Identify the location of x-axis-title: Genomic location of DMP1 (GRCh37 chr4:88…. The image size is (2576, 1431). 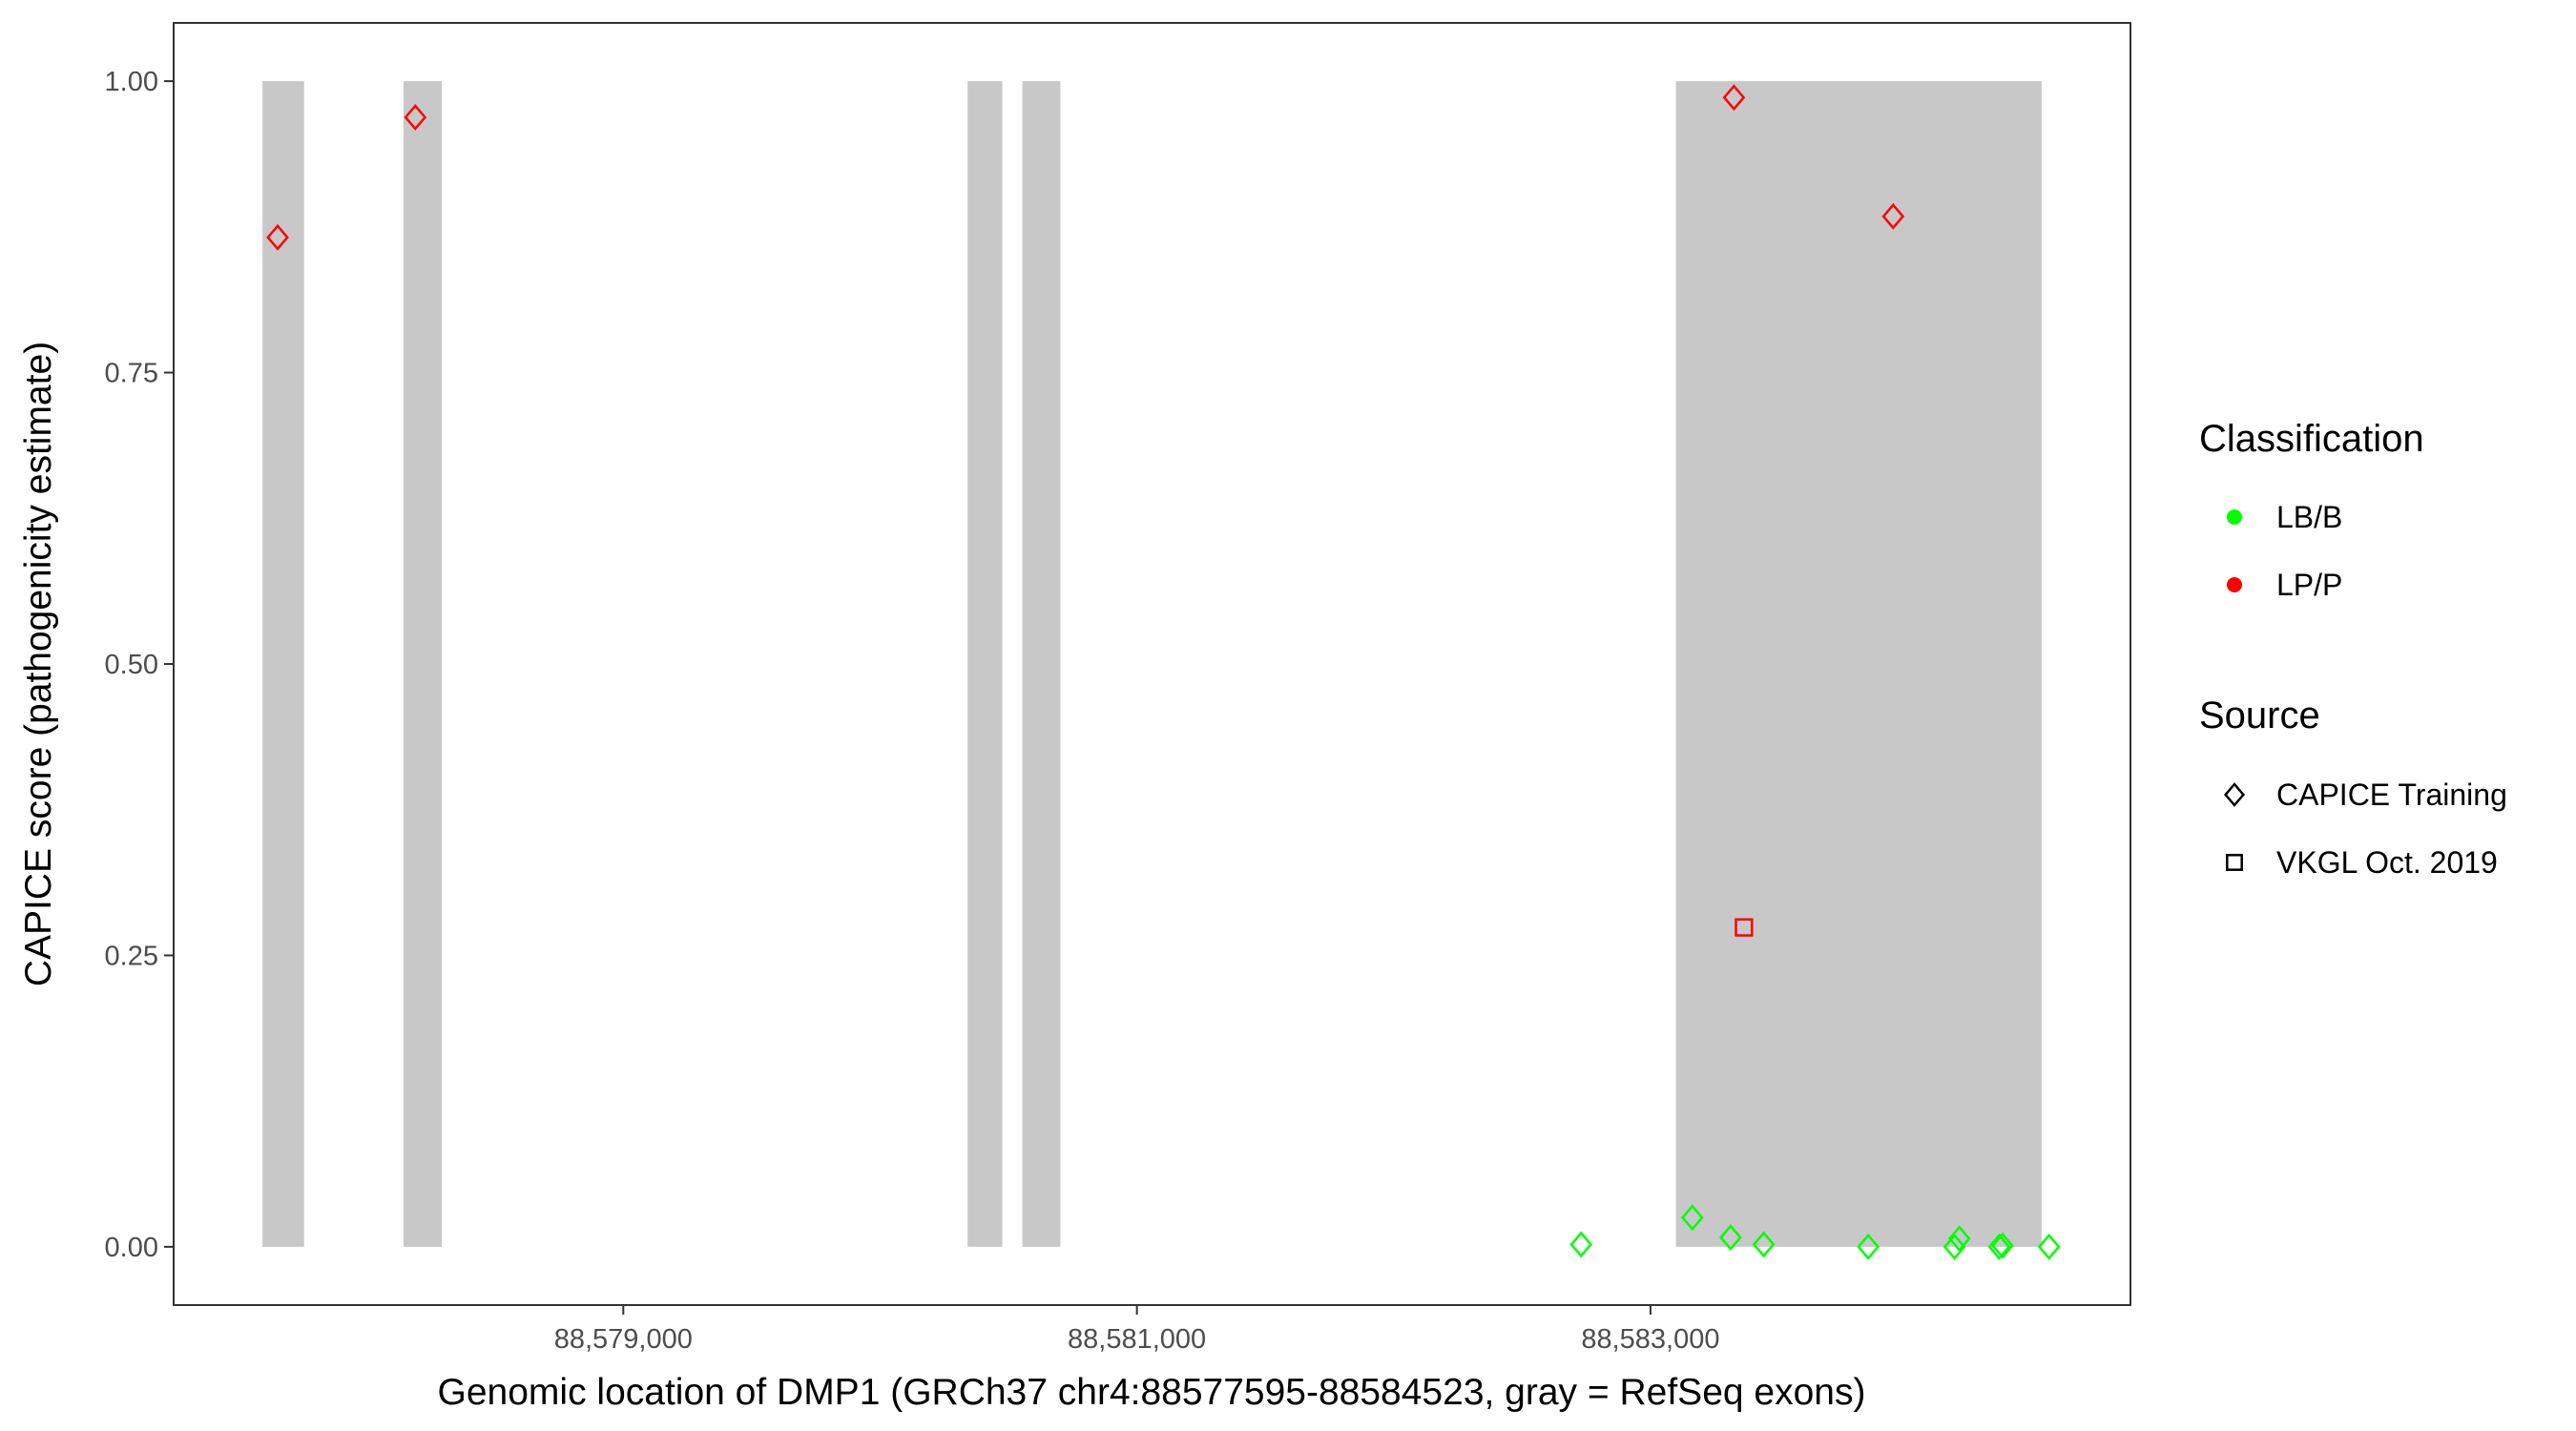
(1152, 1392).